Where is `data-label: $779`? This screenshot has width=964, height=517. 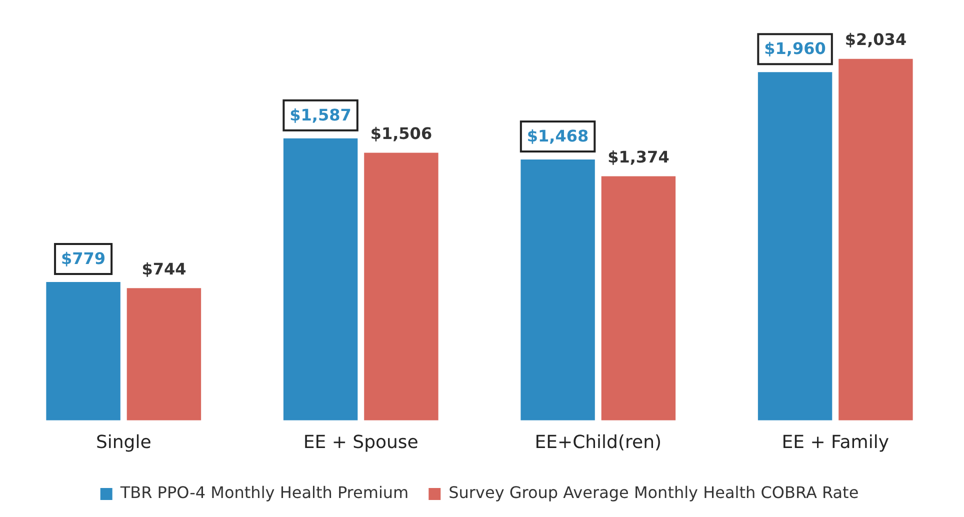 data-label: $779 is located at coordinates (83, 258).